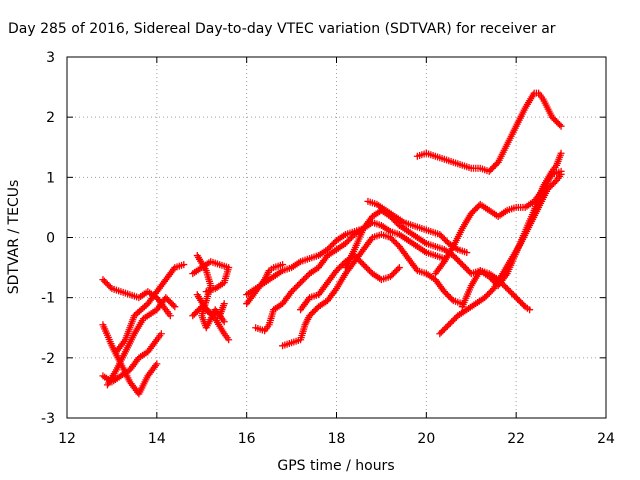 This screenshot has height=480, width=640. I want to click on y-tick-label: -3, so click(48, 419).